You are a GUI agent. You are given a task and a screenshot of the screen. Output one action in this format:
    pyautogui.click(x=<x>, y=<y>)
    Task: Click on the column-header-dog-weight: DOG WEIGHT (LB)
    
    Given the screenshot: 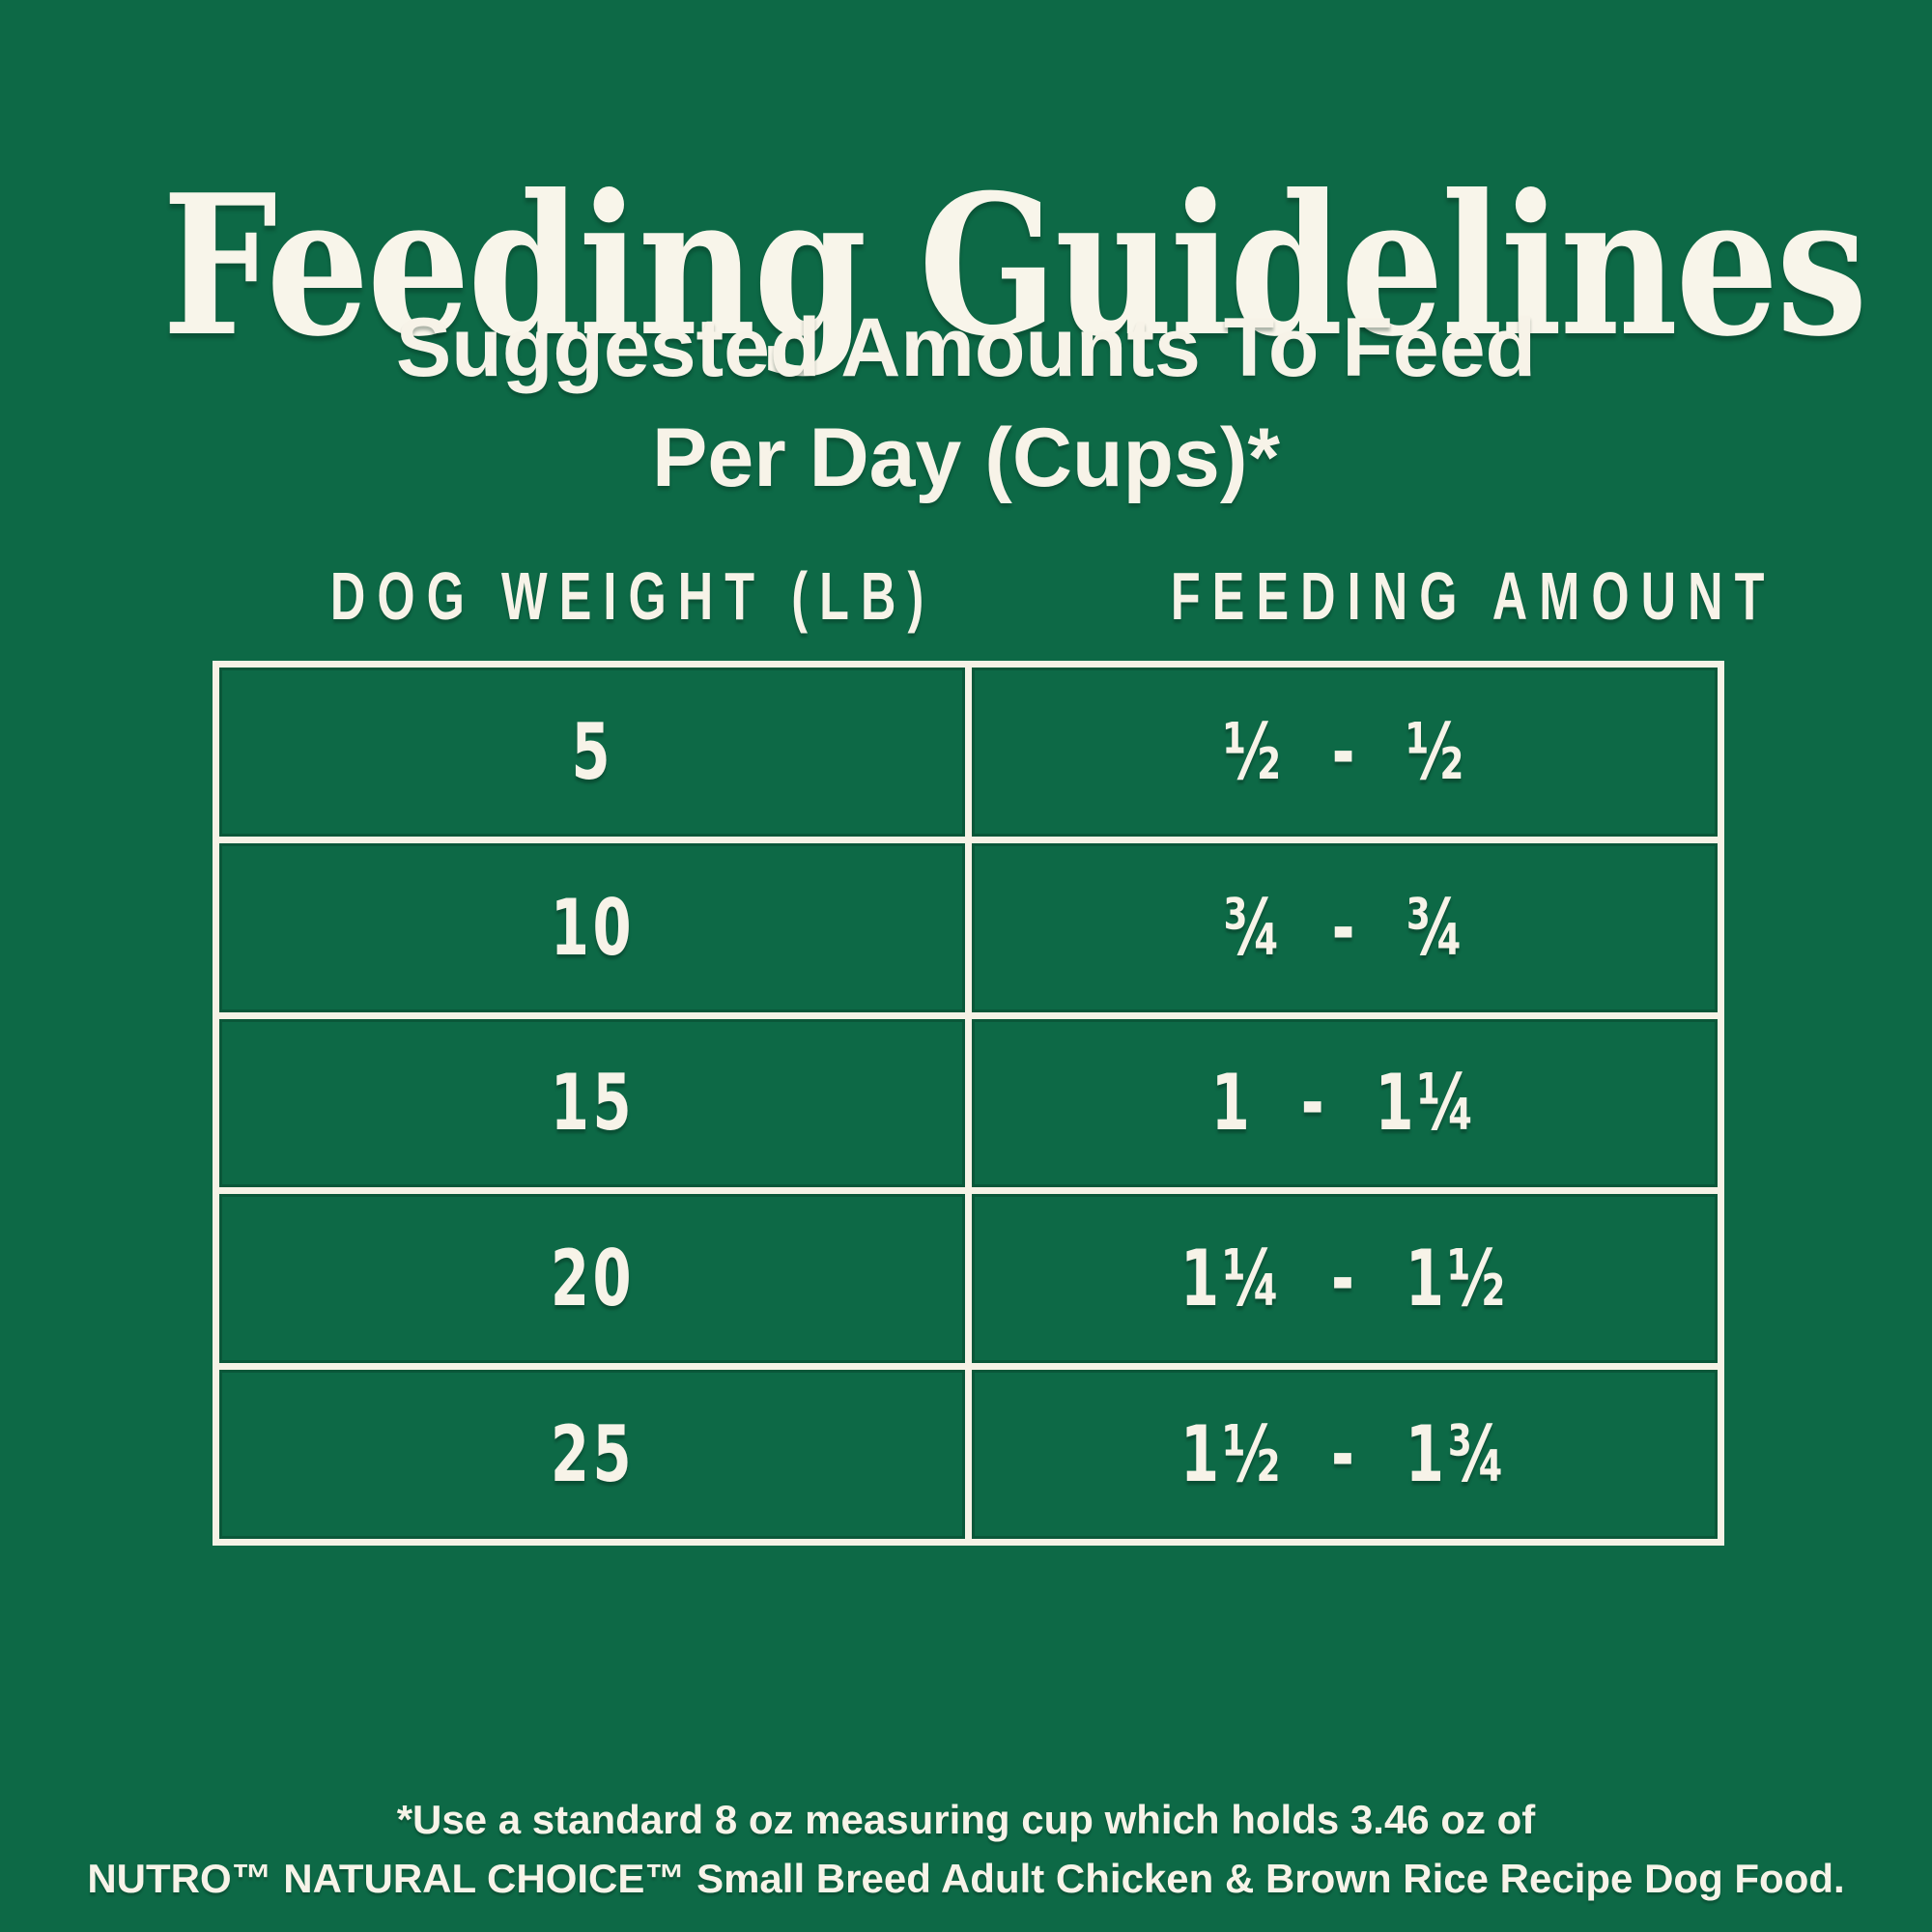 What is the action you would take?
    pyautogui.click(x=632, y=596)
    